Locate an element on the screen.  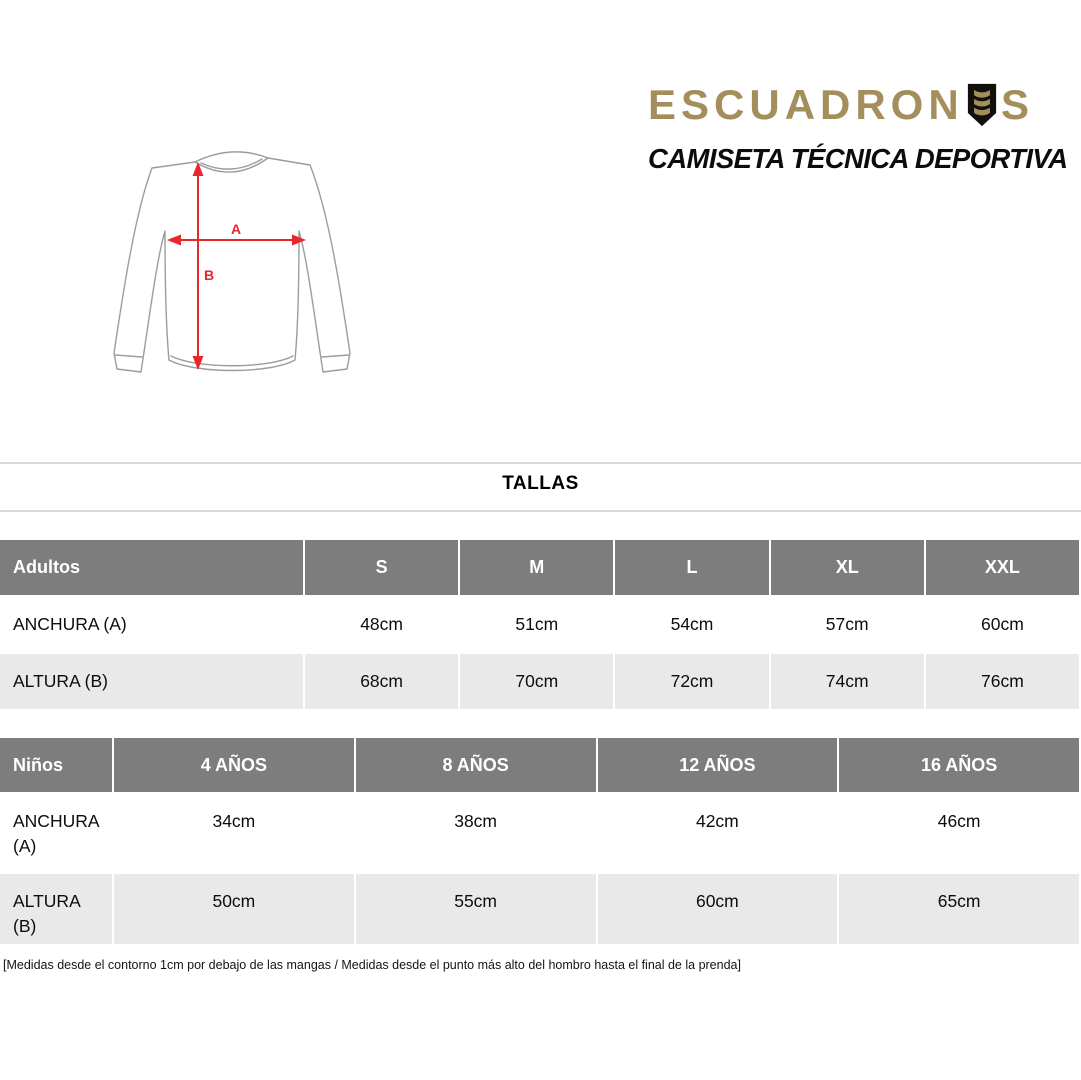
kids-altura-4: 50cm is located at coordinates (234, 909).